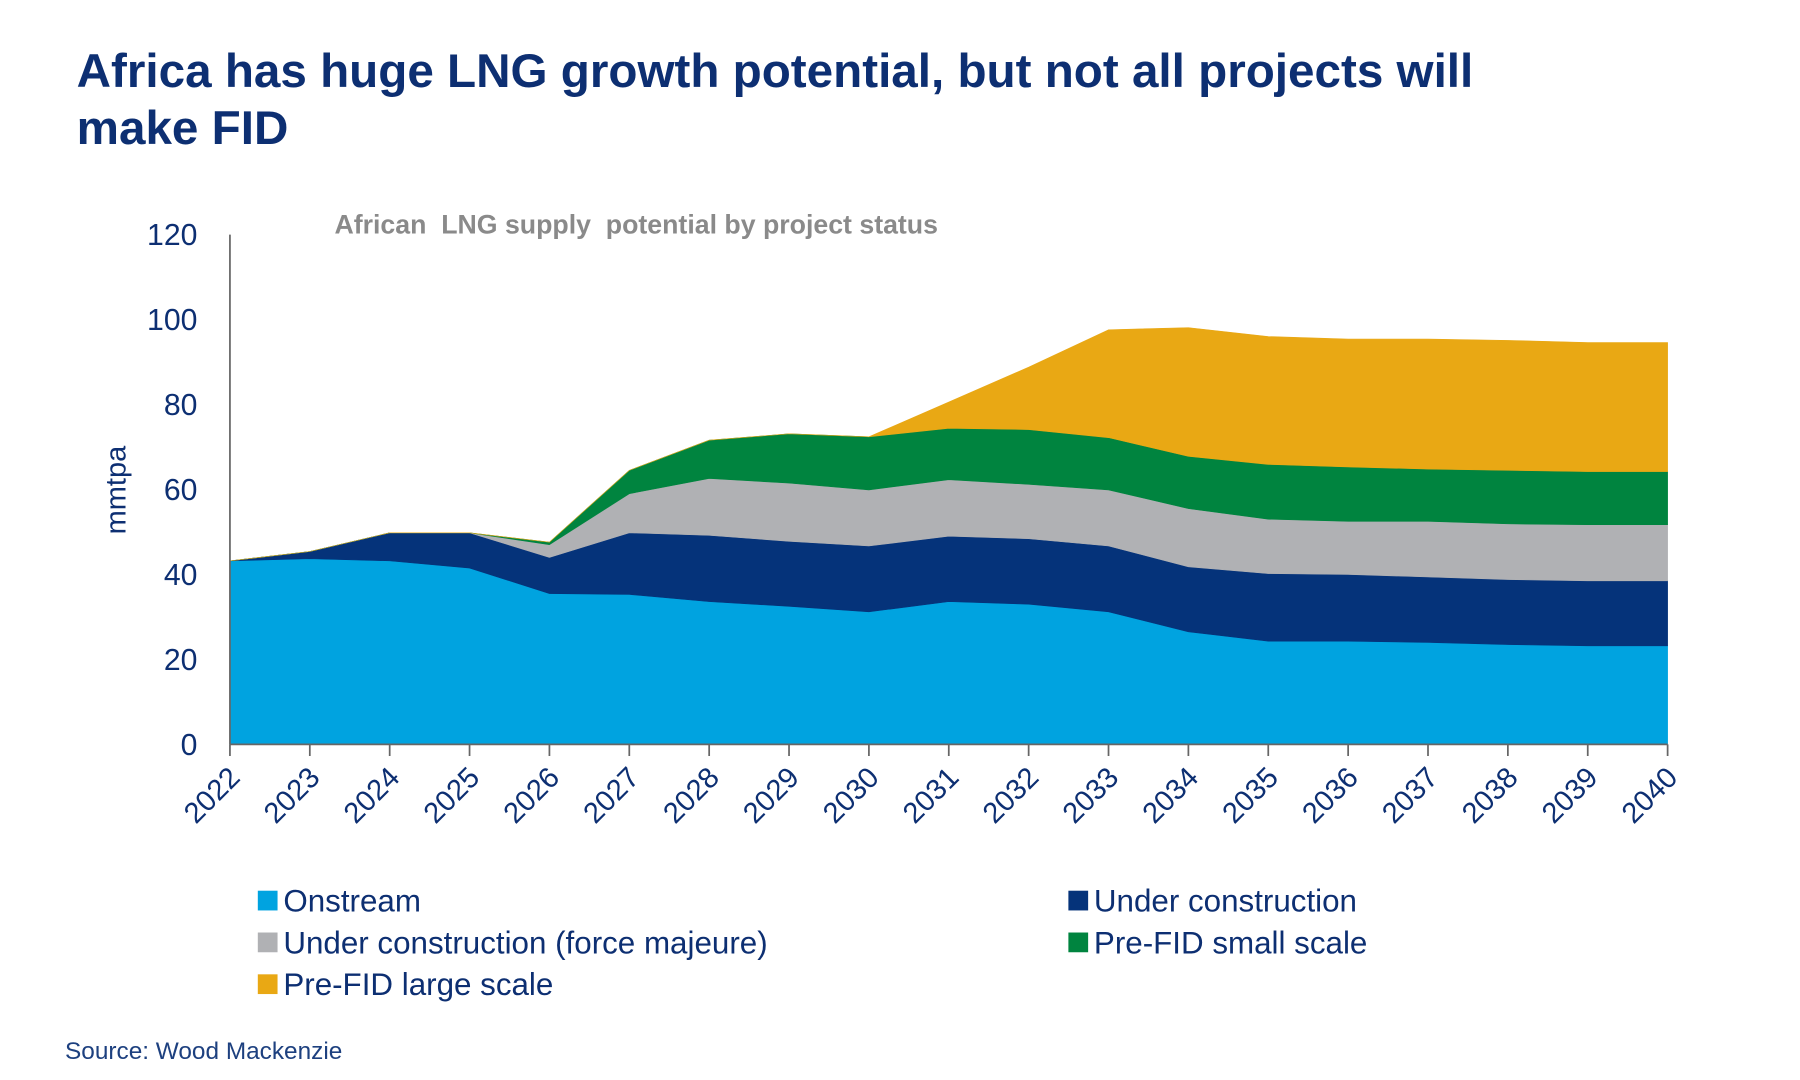  Describe the element at coordinates (212, 796) in the screenshot. I see `x-tick-label: 2022` at that location.